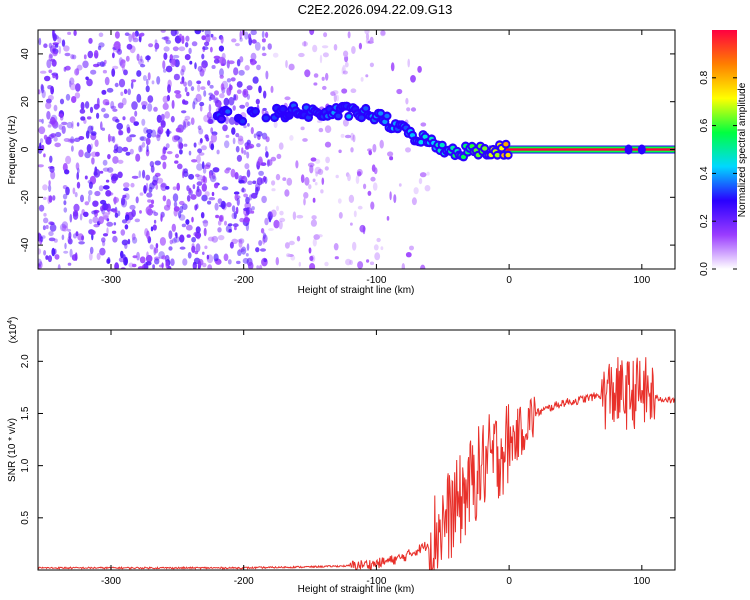 This screenshot has height=600, width=750. What do you see at coordinates (13, 330) in the screenshot?
I see `snr-y-multiplier: (x104)` at bounding box center [13, 330].